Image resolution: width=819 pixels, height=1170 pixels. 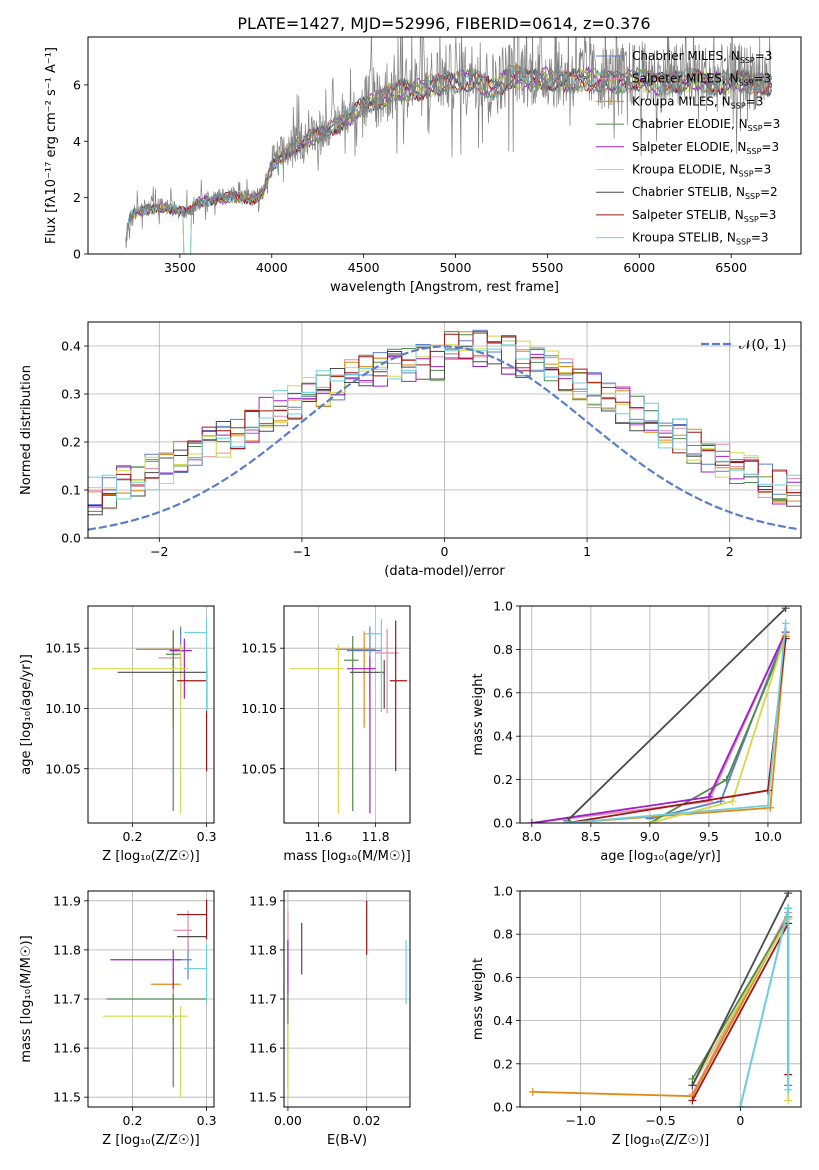 I want to click on legend-label: Salpeter MILES, NSSP=3, so click(x=701, y=80).